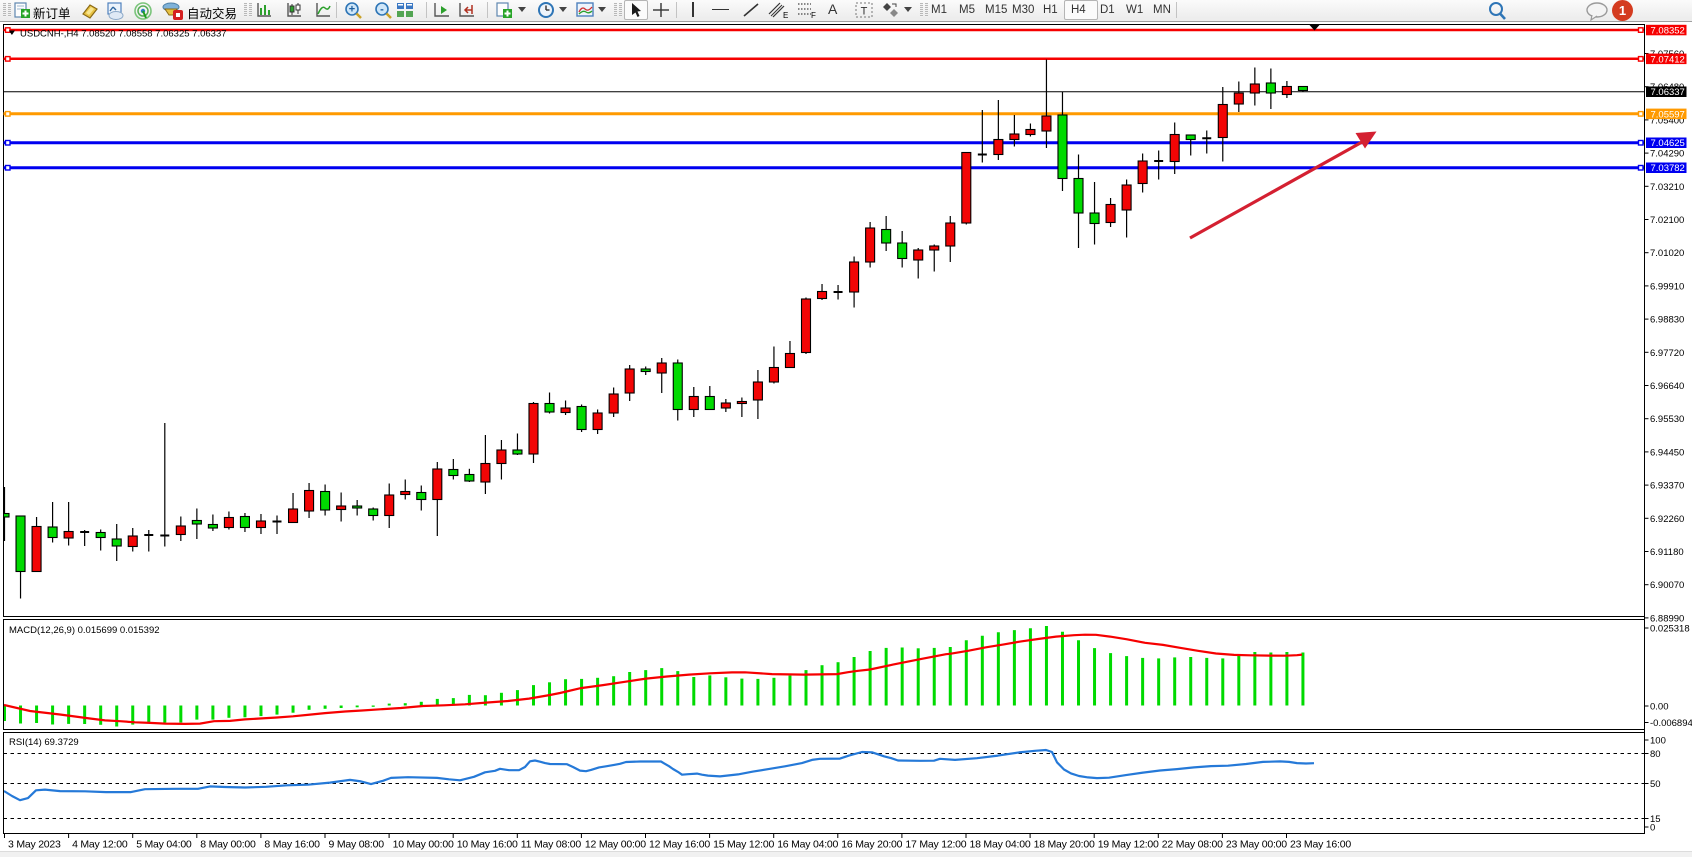 This screenshot has width=1692, height=857. What do you see at coordinates (1320, 845) in the screenshot?
I see `svg-text: 23 May 16:00` at bounding box center [1320, 845].